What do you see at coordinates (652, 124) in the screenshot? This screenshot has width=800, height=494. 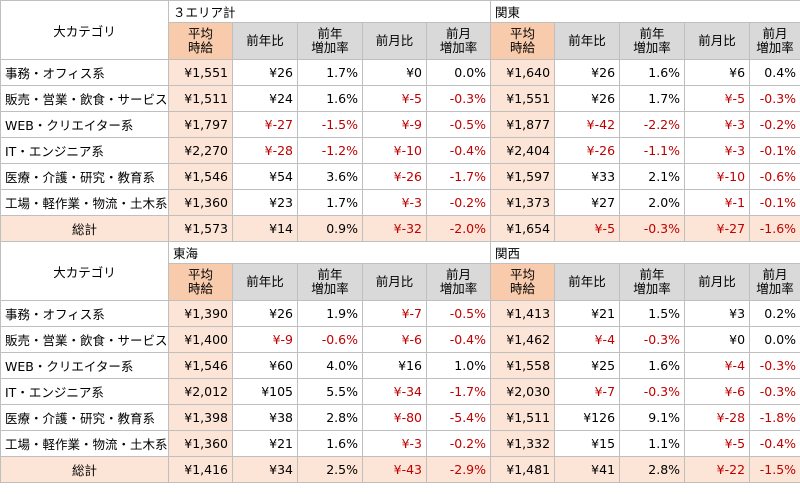 I see `cell-yoy-rate: -2.2%` at bounding box center [652, 124].